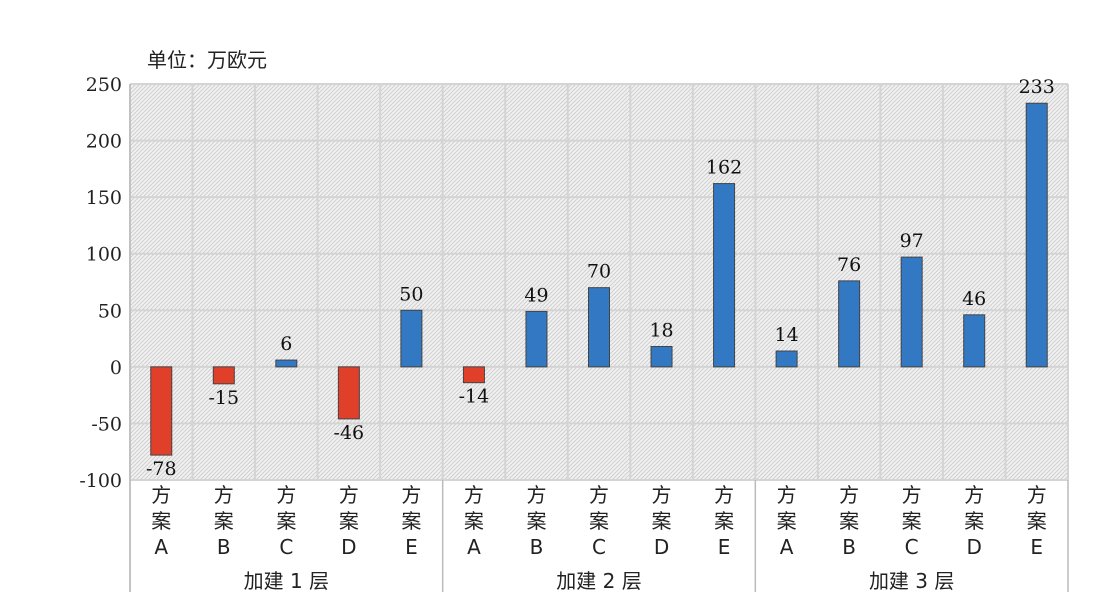 Image resolution: width=1101 pixels, height=612 pixels. What do you see at coordinates (116, 368) in the screenshot?
I see `y-tick-label: 0` at bounding box center [116, 368].